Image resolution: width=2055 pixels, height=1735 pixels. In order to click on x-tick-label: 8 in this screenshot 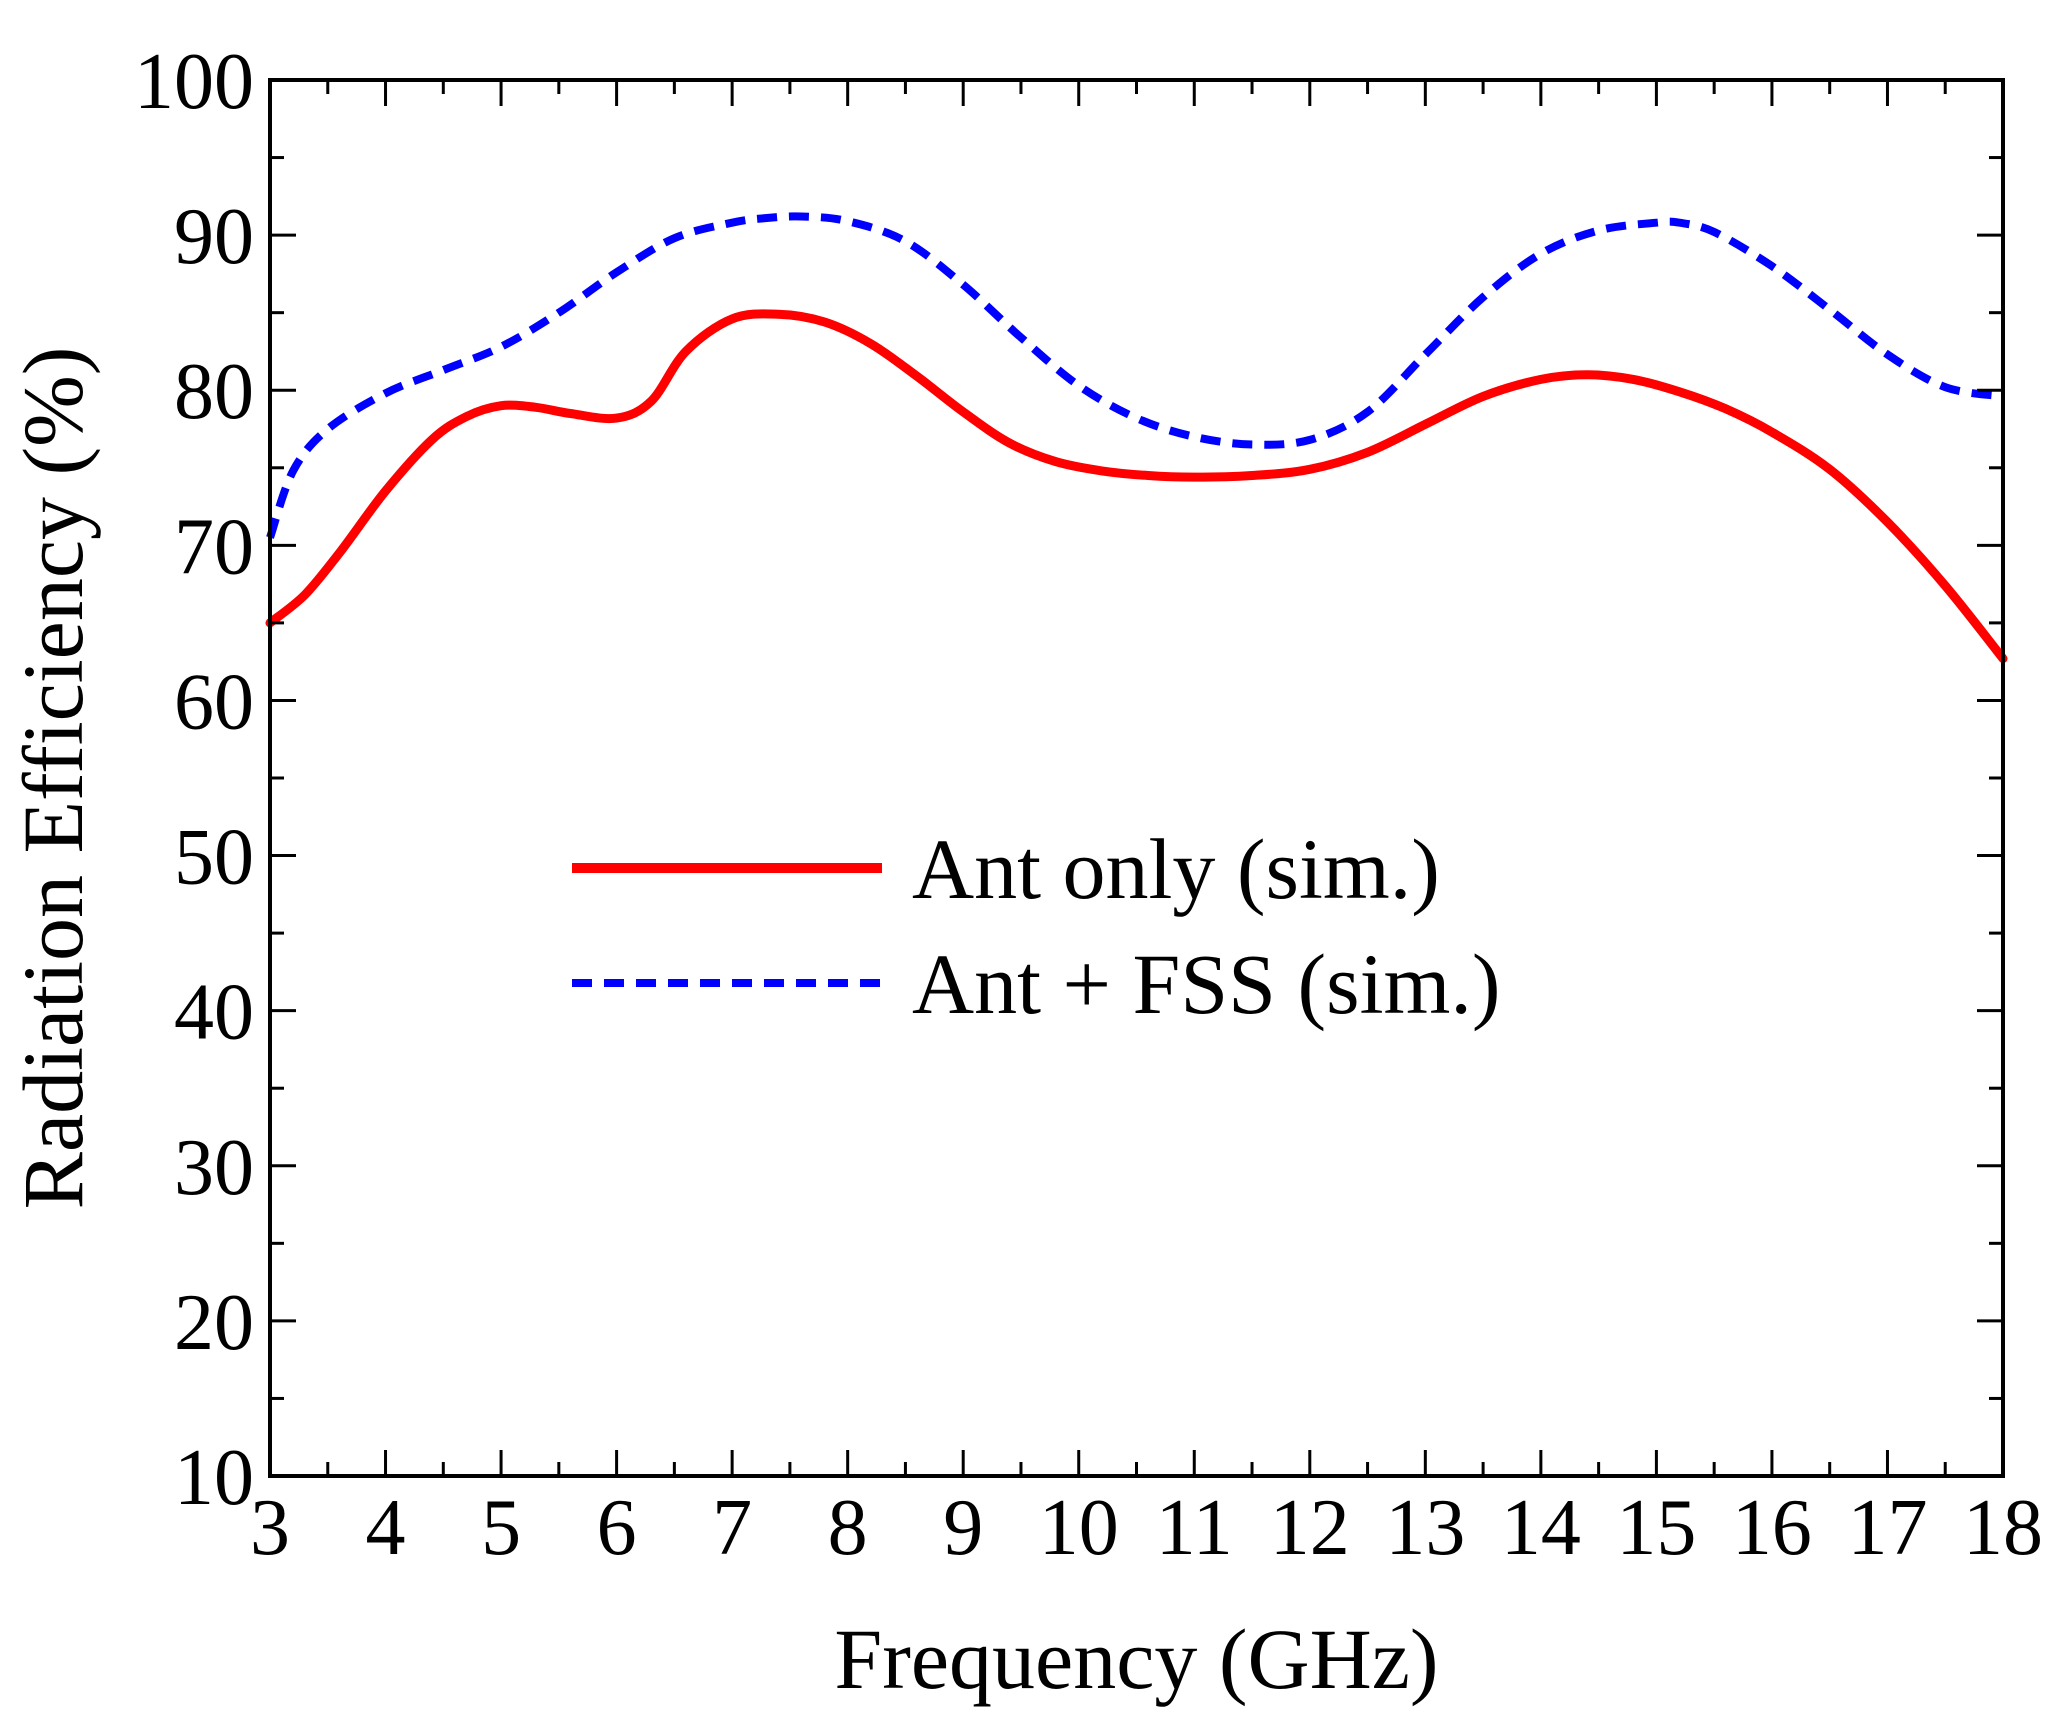, I will do `click(848, 1528)`.